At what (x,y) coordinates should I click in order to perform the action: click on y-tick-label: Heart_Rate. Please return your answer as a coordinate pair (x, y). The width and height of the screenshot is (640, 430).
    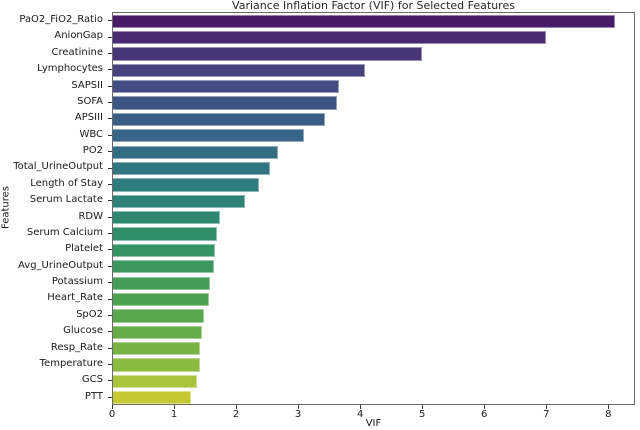
    Looking at the image, I should click on (75, 298).